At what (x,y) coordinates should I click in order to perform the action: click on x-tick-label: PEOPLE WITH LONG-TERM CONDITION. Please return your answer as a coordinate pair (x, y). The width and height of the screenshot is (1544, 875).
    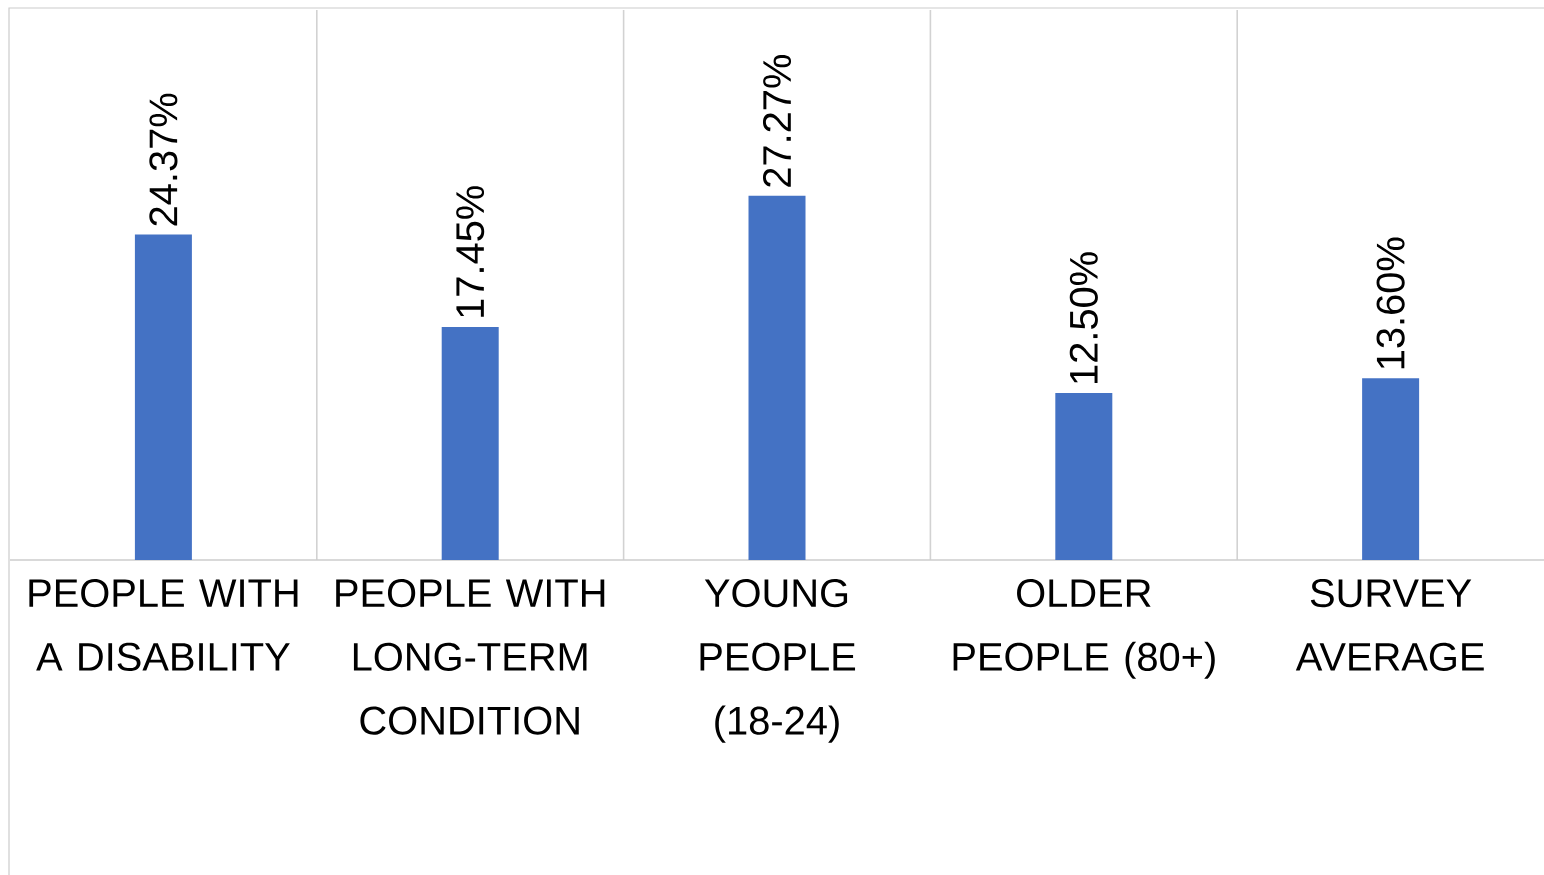
    Looking at the image, I should click on (470, 657).